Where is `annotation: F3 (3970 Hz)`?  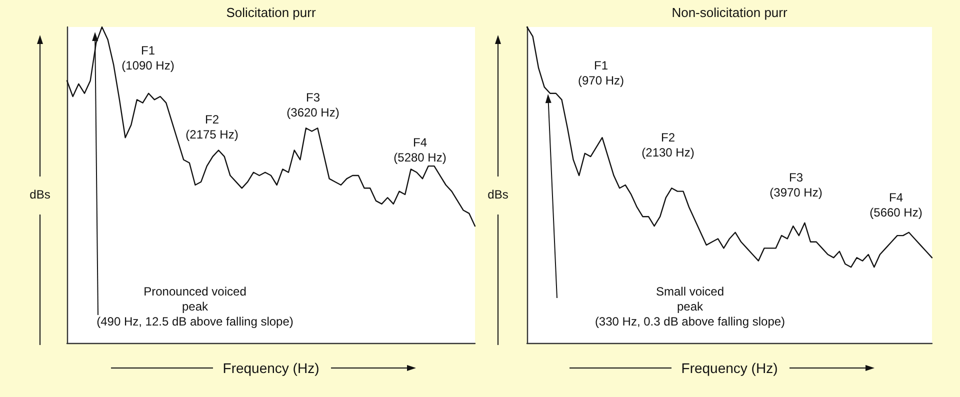 annotation: F3 (3970 Hz) is located at coordinates (796, 185).